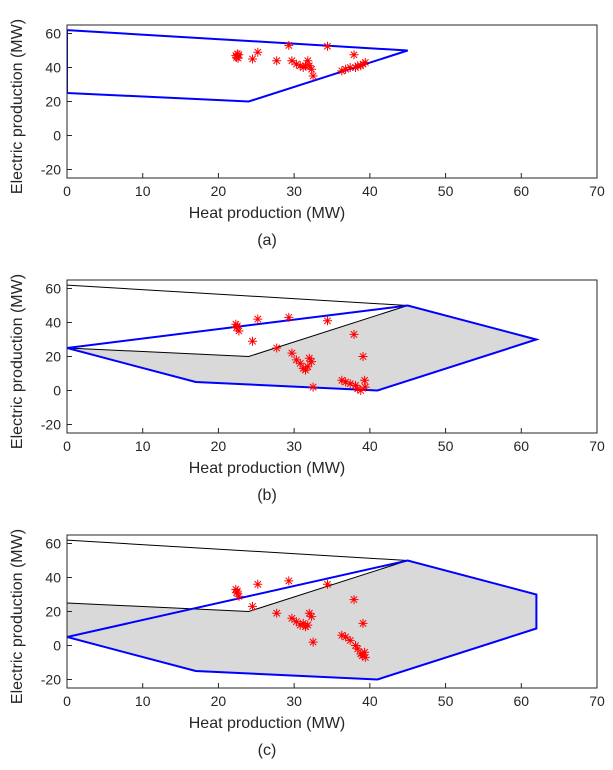 Image resolution: width=613 pixels, height=770 pixels. I want to click on panel-label: (c), so click(267, 750).